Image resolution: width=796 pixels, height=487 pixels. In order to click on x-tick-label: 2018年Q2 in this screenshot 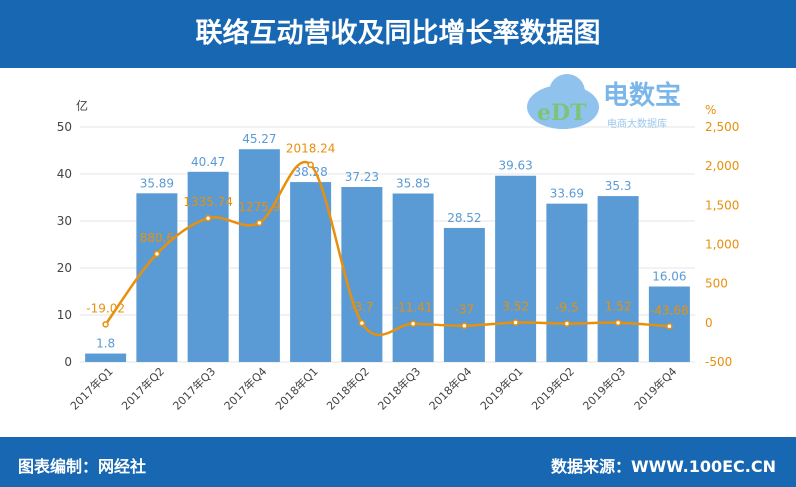, I will do `click(347, 388)`.